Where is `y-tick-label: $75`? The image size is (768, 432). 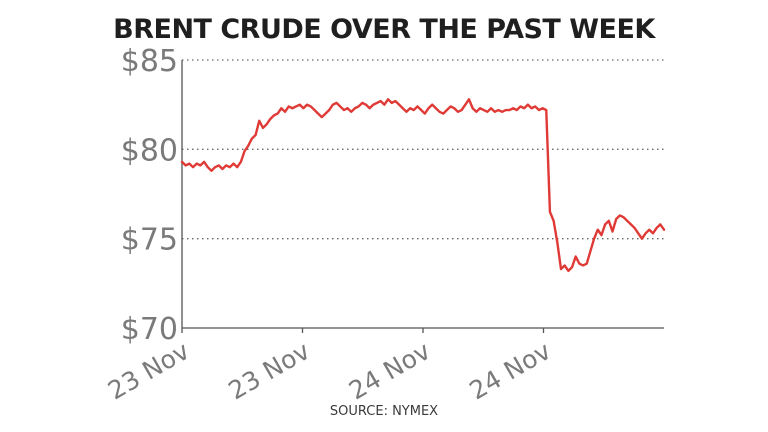 y-tick-label: $75 is located at coordinates (149, 240).